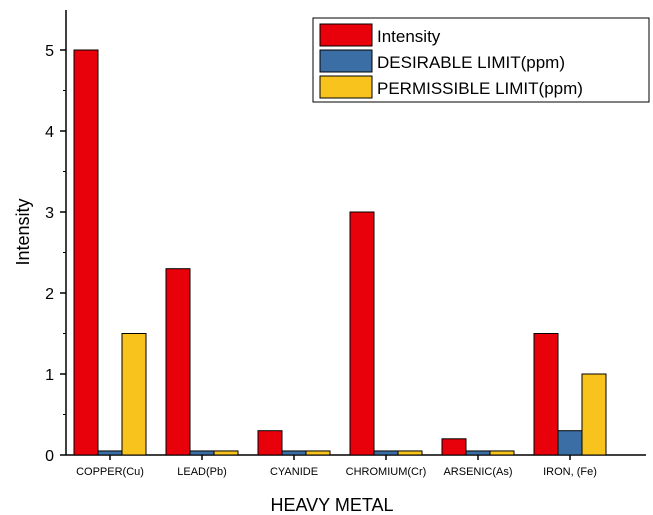  Describe the element at coordinates (477, 472) in the screenshot. I see `x-tick-label: ARSENIC(As)` at that location.